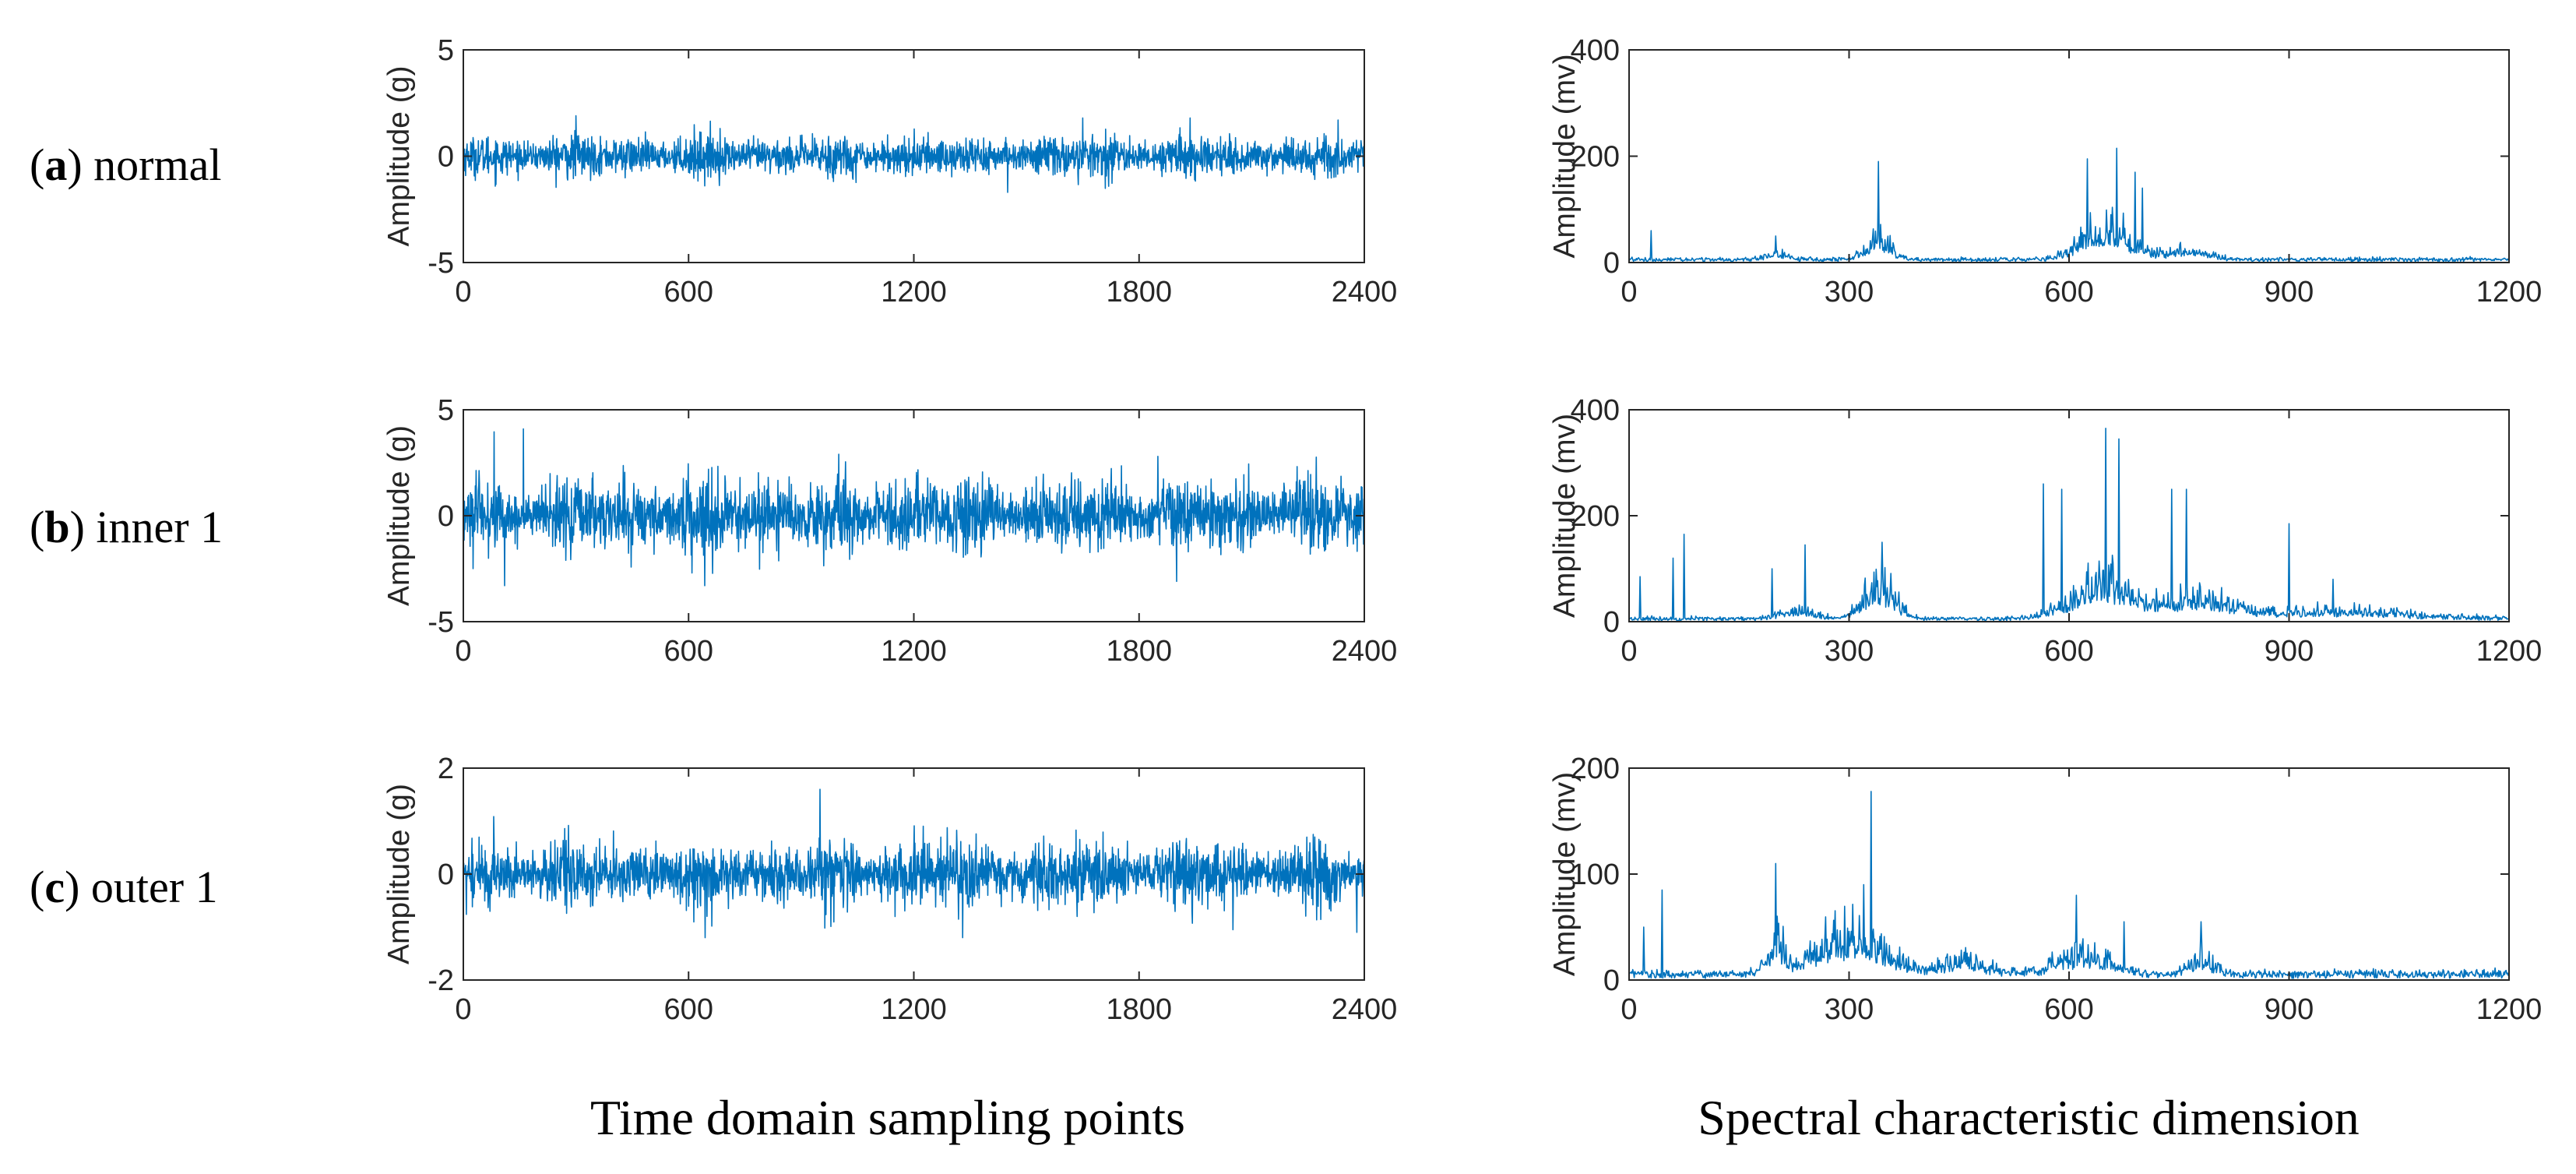 This screenshot has width=2576, height=1174. I want to click on row-label-b: (b) inner 1, so click(126, 527).